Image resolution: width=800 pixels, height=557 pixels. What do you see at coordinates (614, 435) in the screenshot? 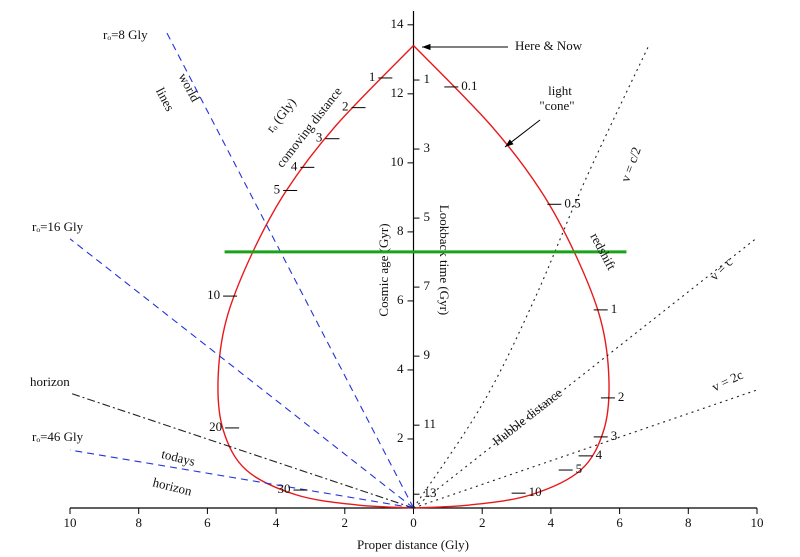
I see `redshift-label: 3` at bounding box center [614, 435].